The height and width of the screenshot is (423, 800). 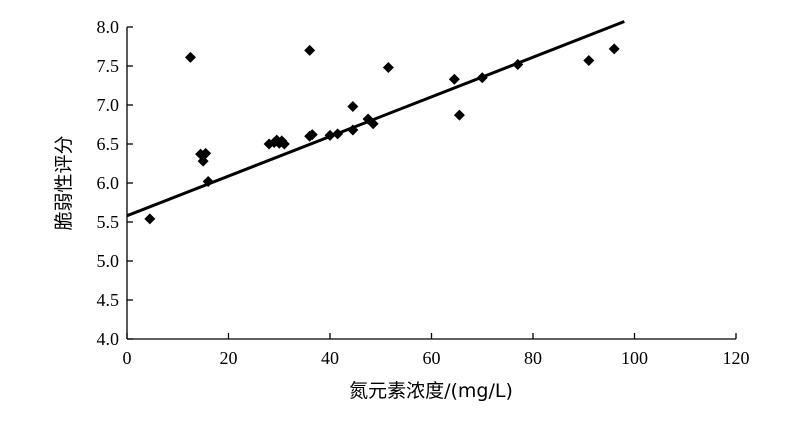 What do you see at coordinates (127, 358) in the screenshot?
I see `x-tick-label: 0` at bounding box center [127, 358].